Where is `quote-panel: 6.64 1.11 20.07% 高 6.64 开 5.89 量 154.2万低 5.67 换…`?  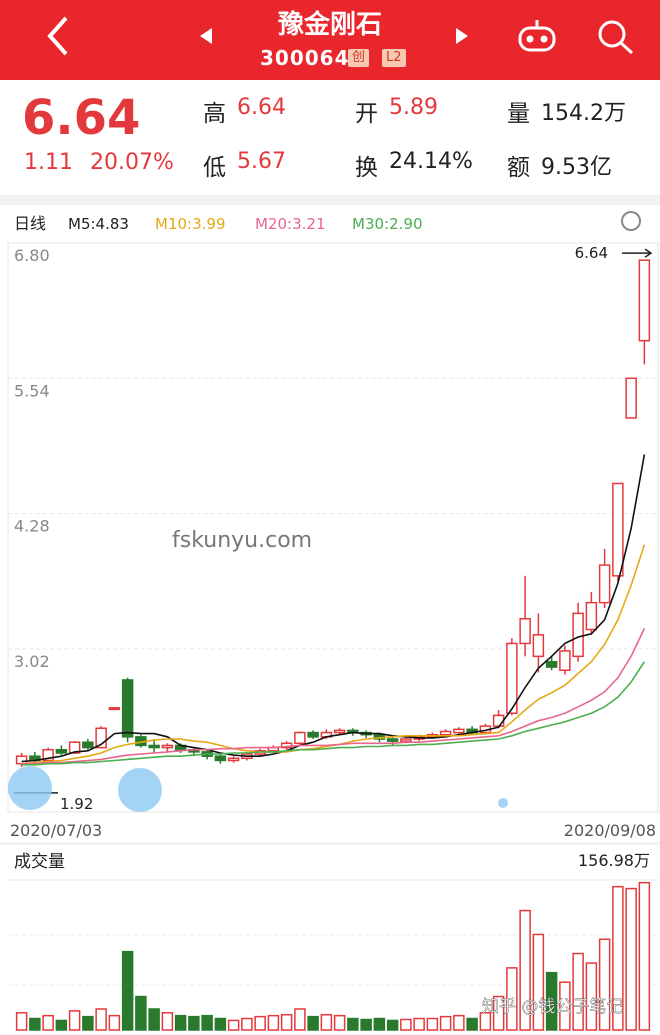 quote-panel: 6.64 1.11 20.07% 高 6.64 开 5.89 量 154.2万低 5.67 换… is located at coordinates (330, 137).